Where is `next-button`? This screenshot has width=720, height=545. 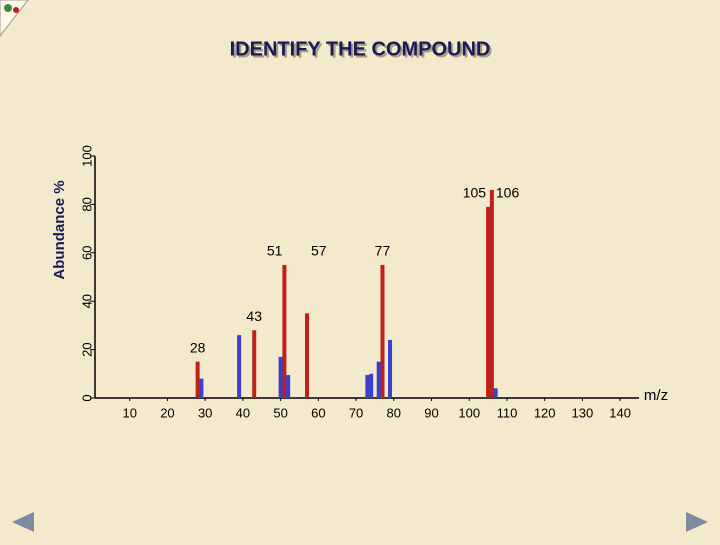
next-button is located at coordinates (697, 522).